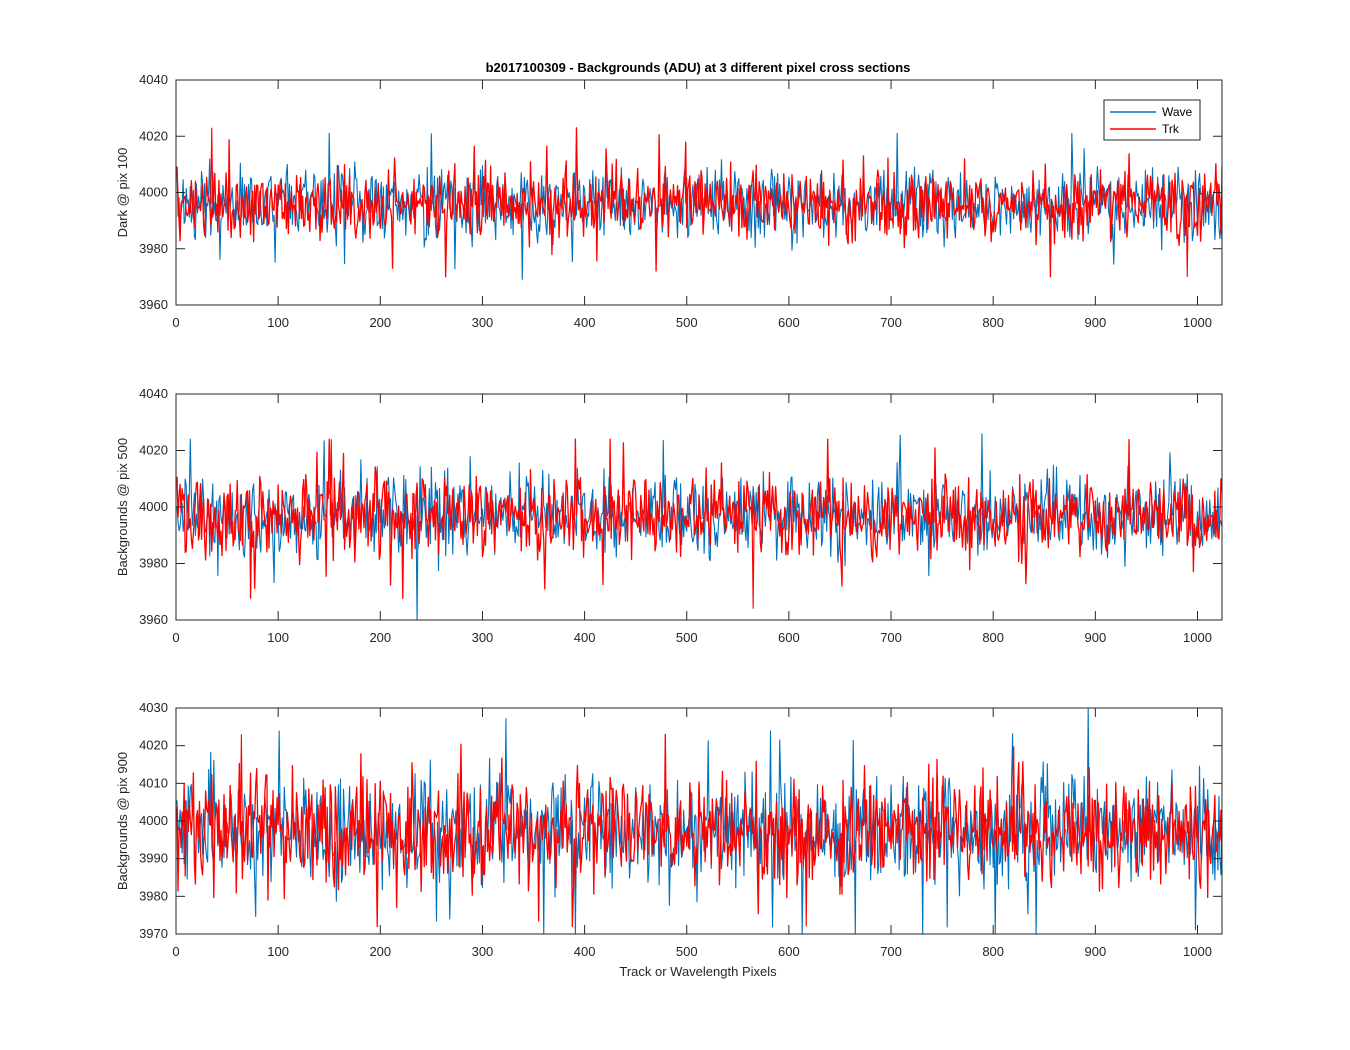 This screenshot has height=1050, width=1350. Describe the element at coordinates (153, 782) in the screenshot. I see `y-tick-label: 4010` at that location.